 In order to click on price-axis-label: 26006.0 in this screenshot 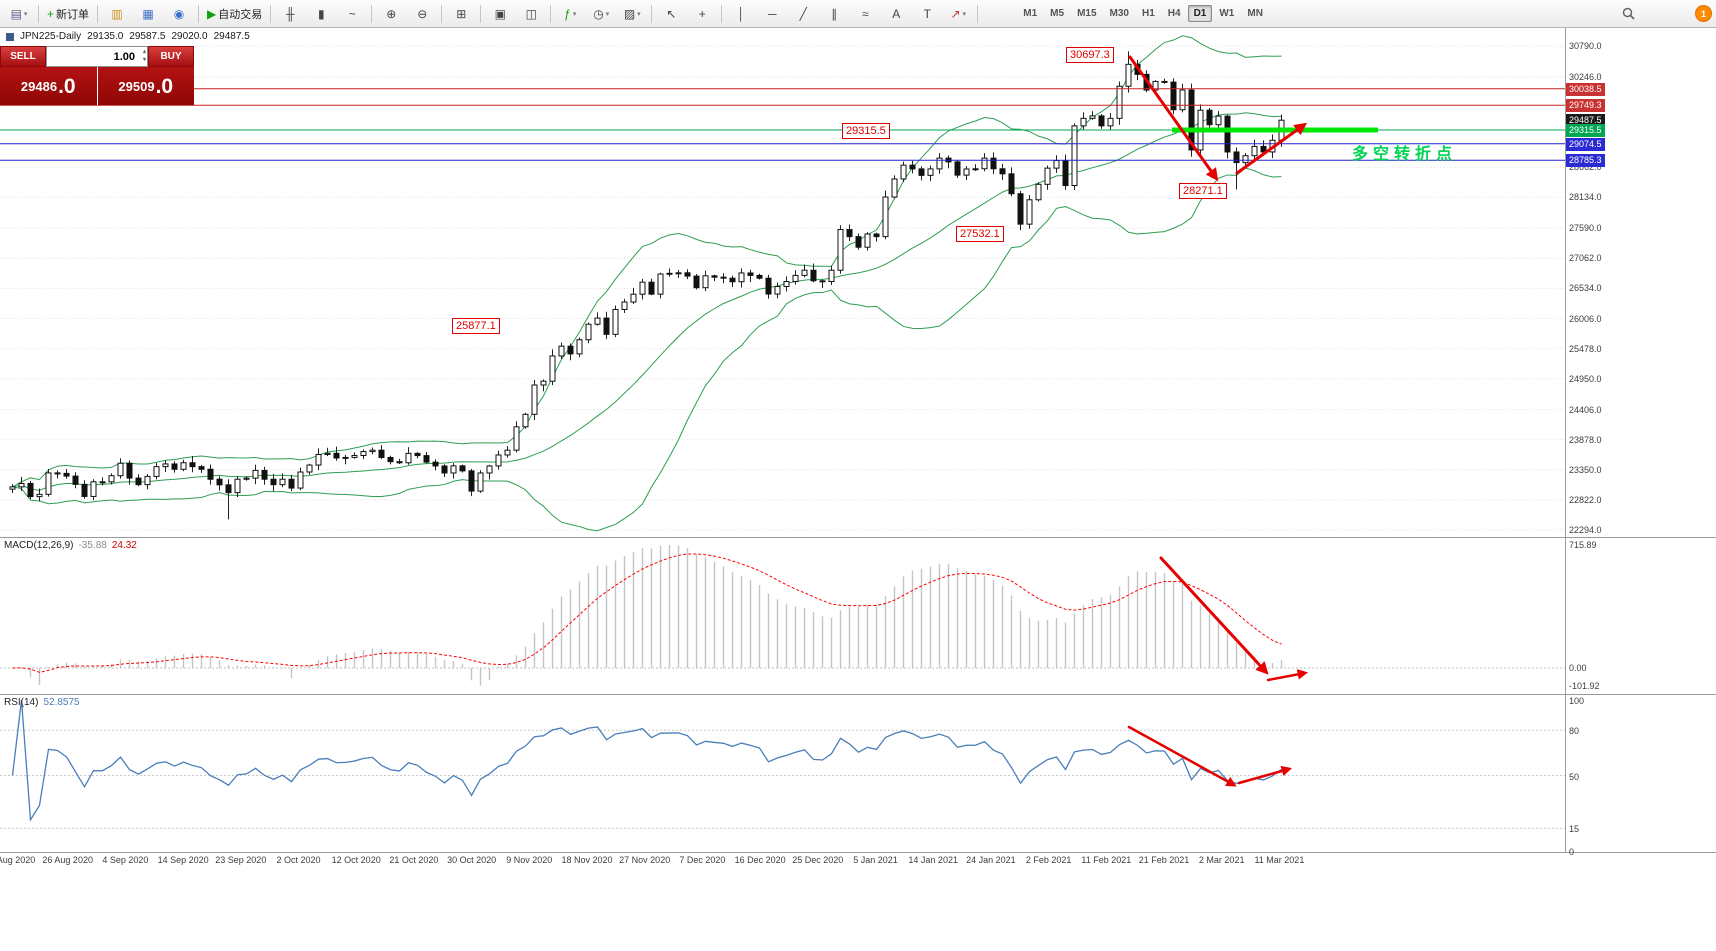, I will do `click(1585, 318)`.